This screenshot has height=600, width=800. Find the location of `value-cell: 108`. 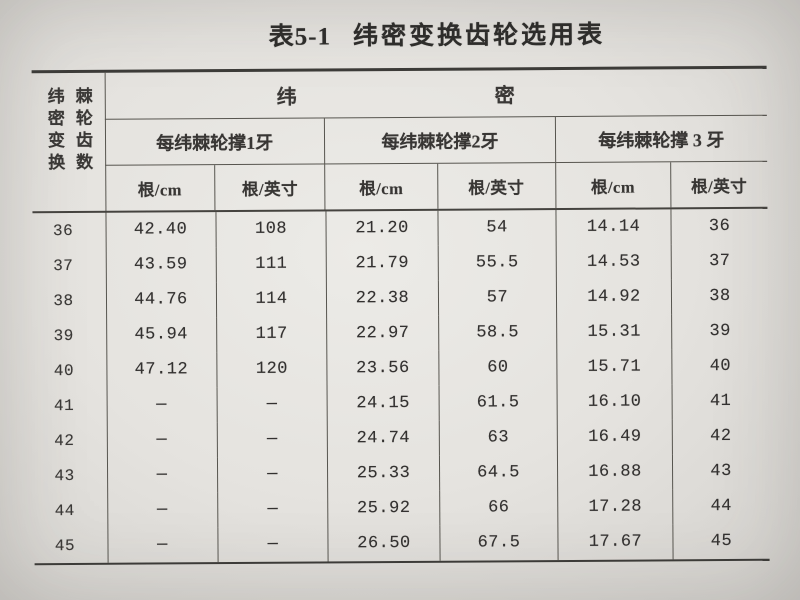

value-cell: 108 is located at coordinates (270, 229).